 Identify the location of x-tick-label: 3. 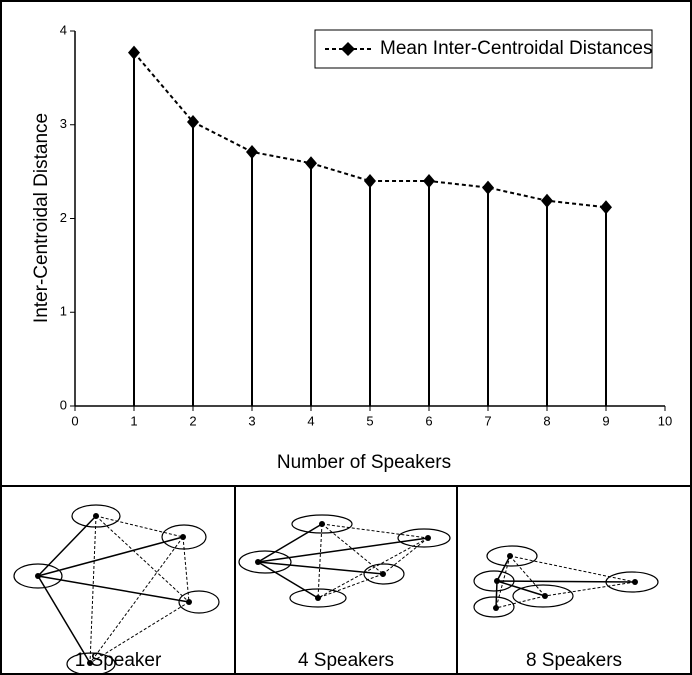
(251, 420).